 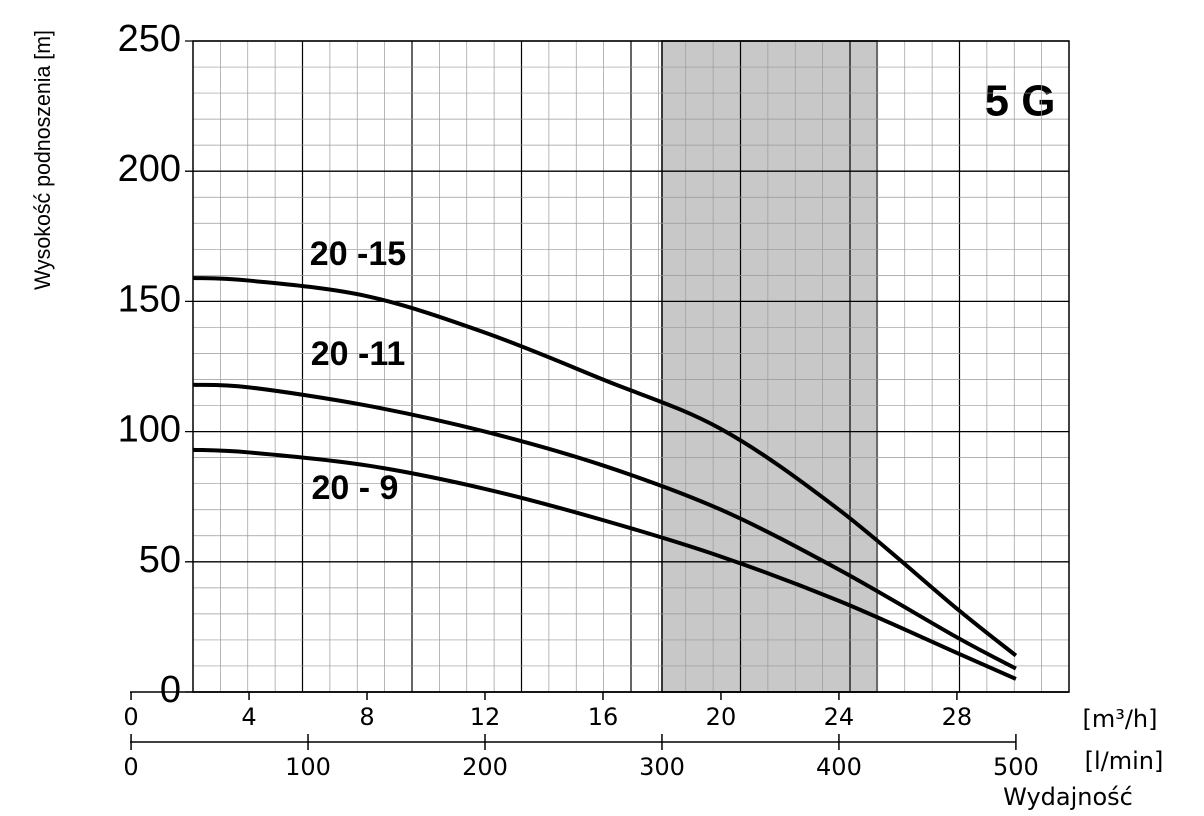 What do you see at coordinates (1016, 767) in the screenshot?
I see `x2-tick-label: 500` at bounding box center [1016, 767].